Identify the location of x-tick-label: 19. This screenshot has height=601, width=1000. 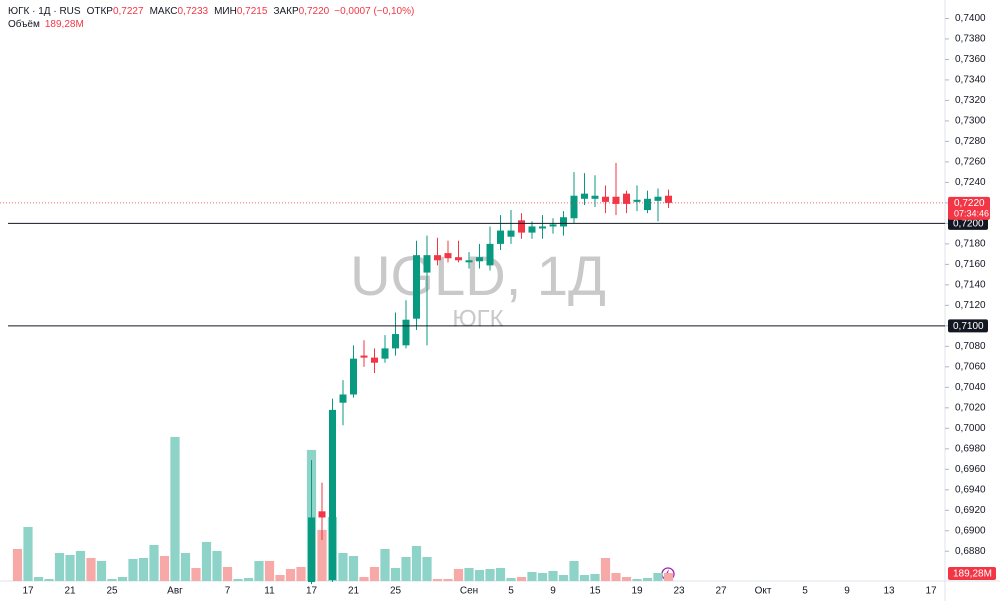
(637, 591).